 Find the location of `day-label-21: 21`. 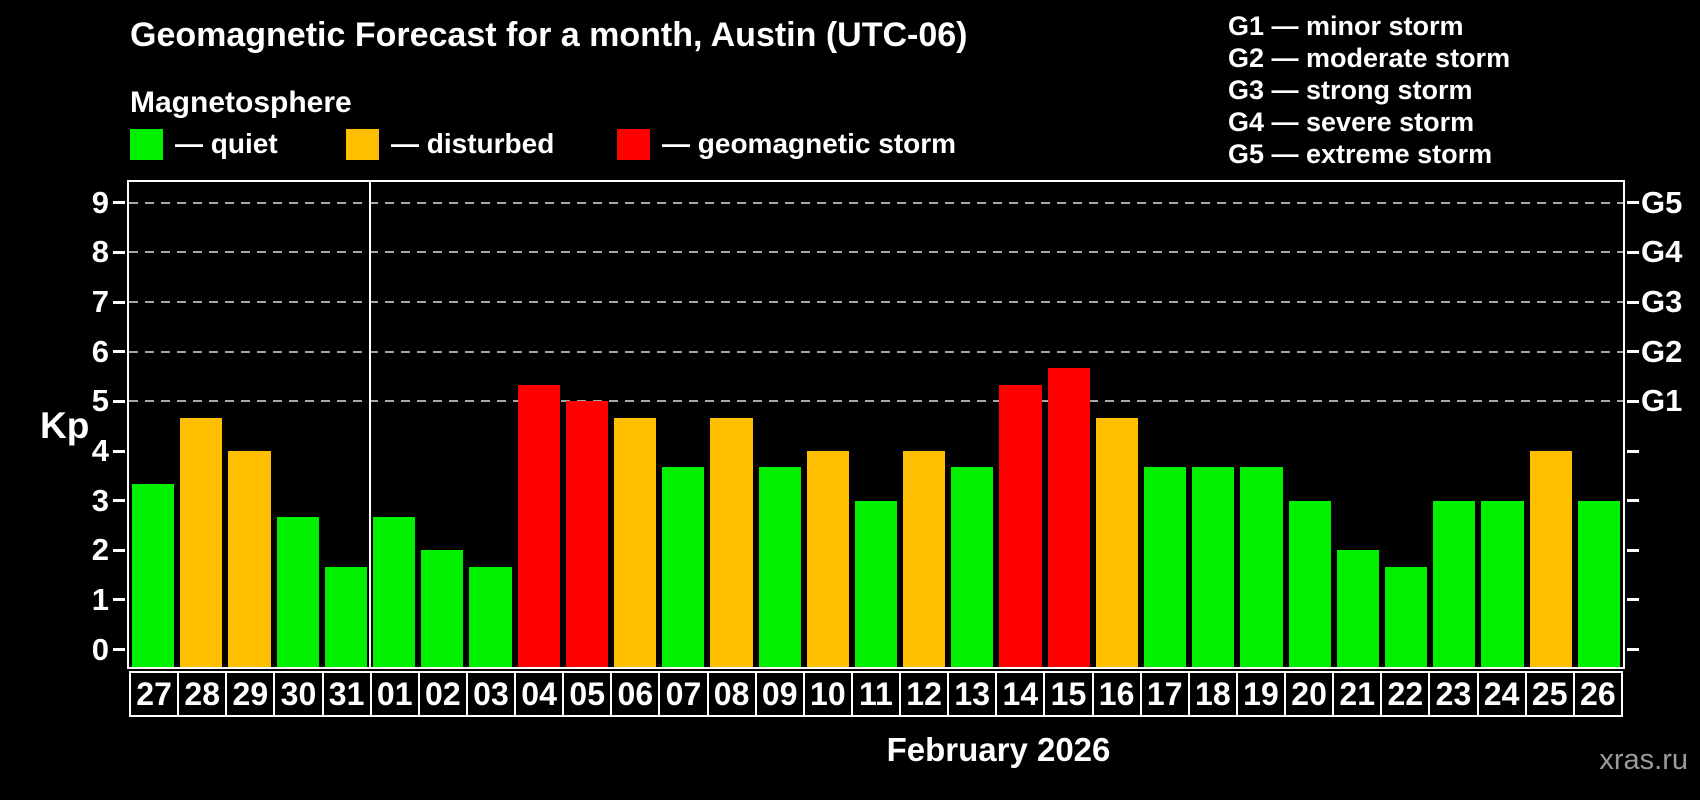

day-label-21: 21 is located at coordinates (1357, 694).